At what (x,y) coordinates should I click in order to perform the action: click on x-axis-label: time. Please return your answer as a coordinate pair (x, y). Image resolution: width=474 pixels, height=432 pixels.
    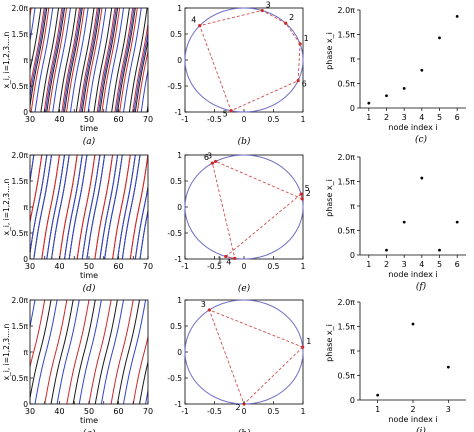
    Looking at the image, I should click on (89, 275).